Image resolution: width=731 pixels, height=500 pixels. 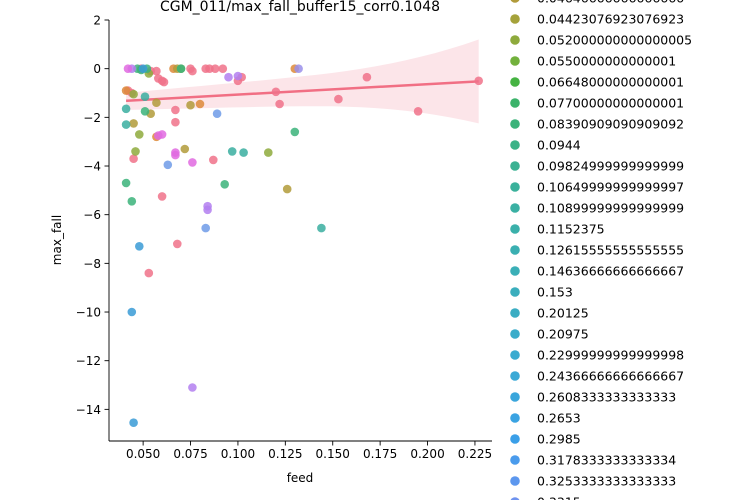 What do you see at coordinates (610, 124) in the screenshot?
I see `legend-label: 0.08390909090909092` at bounding box center [610, 124].